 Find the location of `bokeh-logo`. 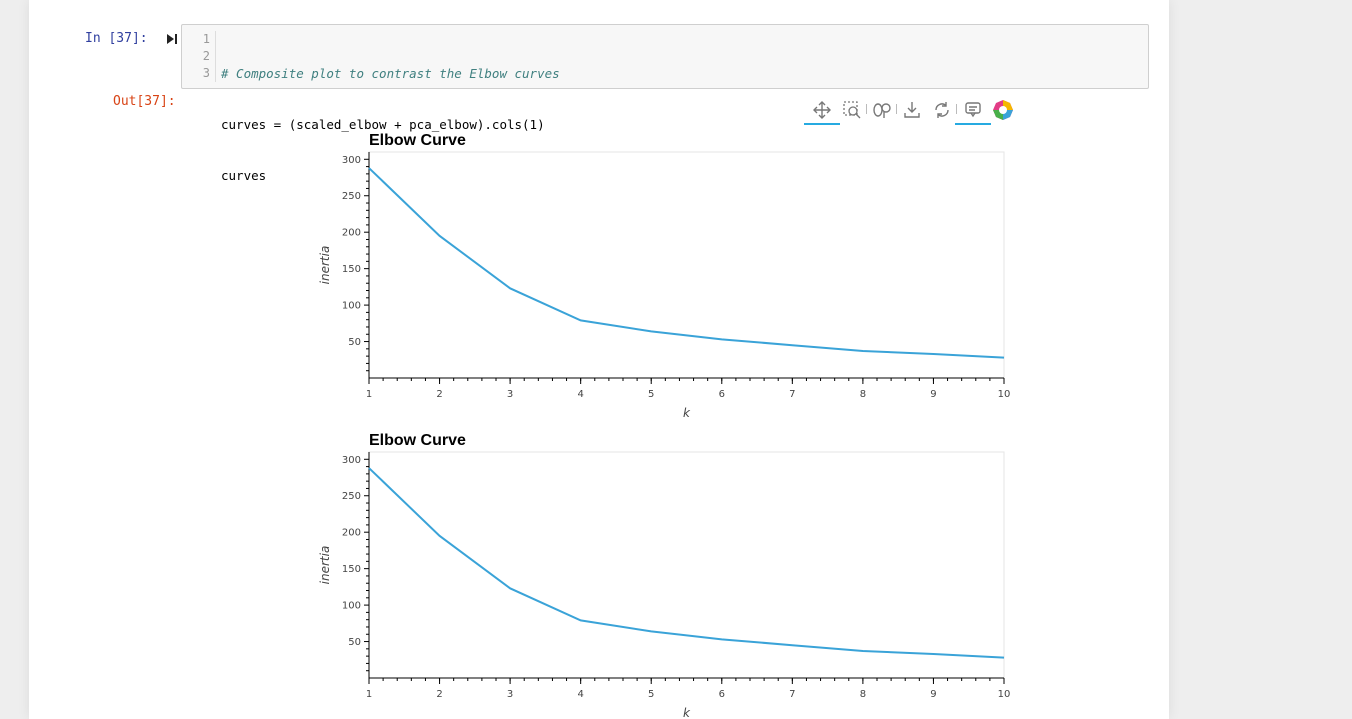

bokeh-logo is located at coordinates (1003, 110).